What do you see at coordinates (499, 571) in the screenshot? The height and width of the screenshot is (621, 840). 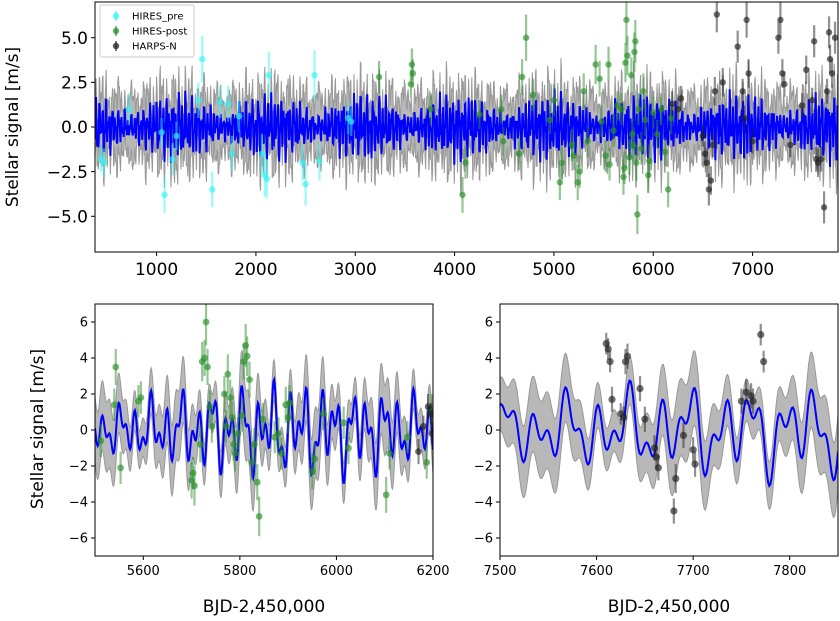 I see `zoom-right-x-tick-label: 7500` at bounding box center [499, 571].